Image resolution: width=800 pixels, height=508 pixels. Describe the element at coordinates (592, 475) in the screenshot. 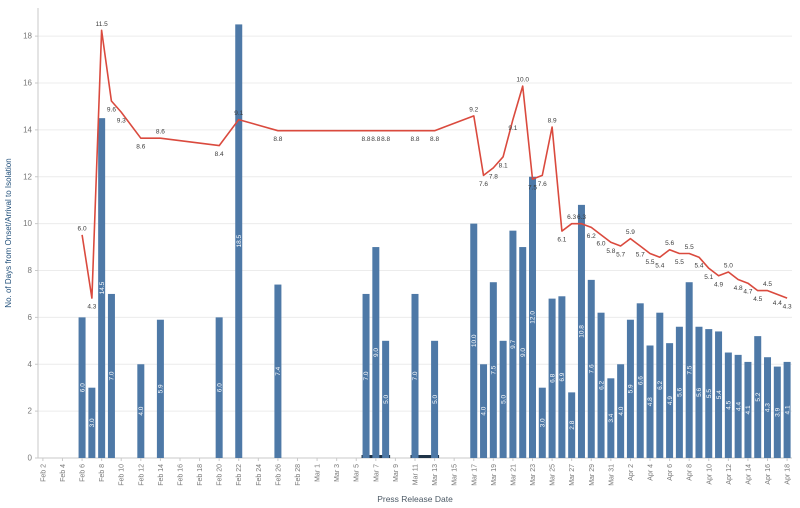

I see `x-tick-label: Mar 29` at that location.